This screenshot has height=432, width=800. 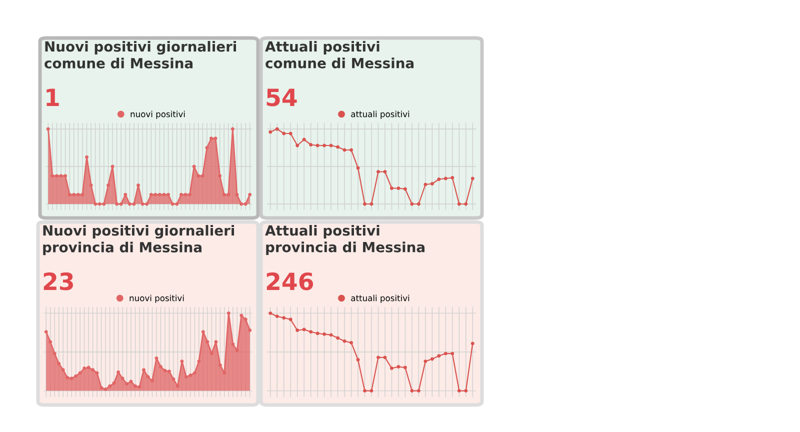 What do you see at coordinates (281, 97) in the screenshot?
I see `chart-subtitle: 54` at bounding box center [281, 97].